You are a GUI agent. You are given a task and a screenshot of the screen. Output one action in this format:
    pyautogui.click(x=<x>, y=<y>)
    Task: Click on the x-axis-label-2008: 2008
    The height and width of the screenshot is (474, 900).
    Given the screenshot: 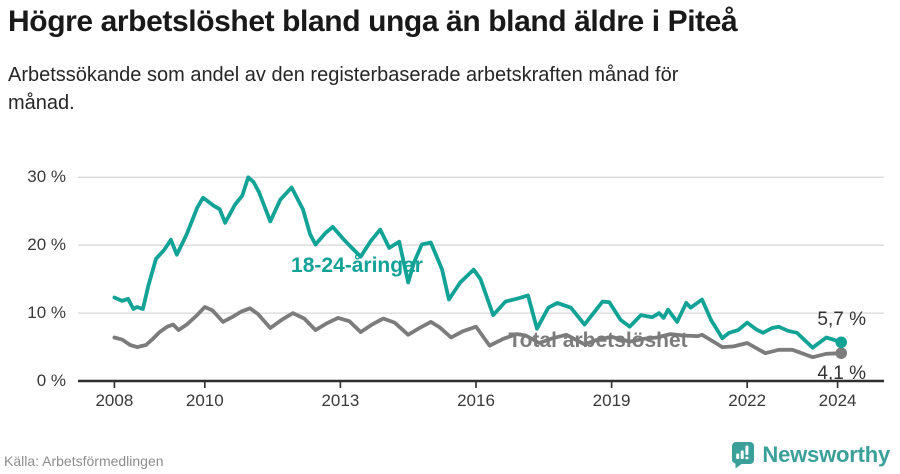 What is the action you would take?
    pyautogui.click(x=114, y=400)
    